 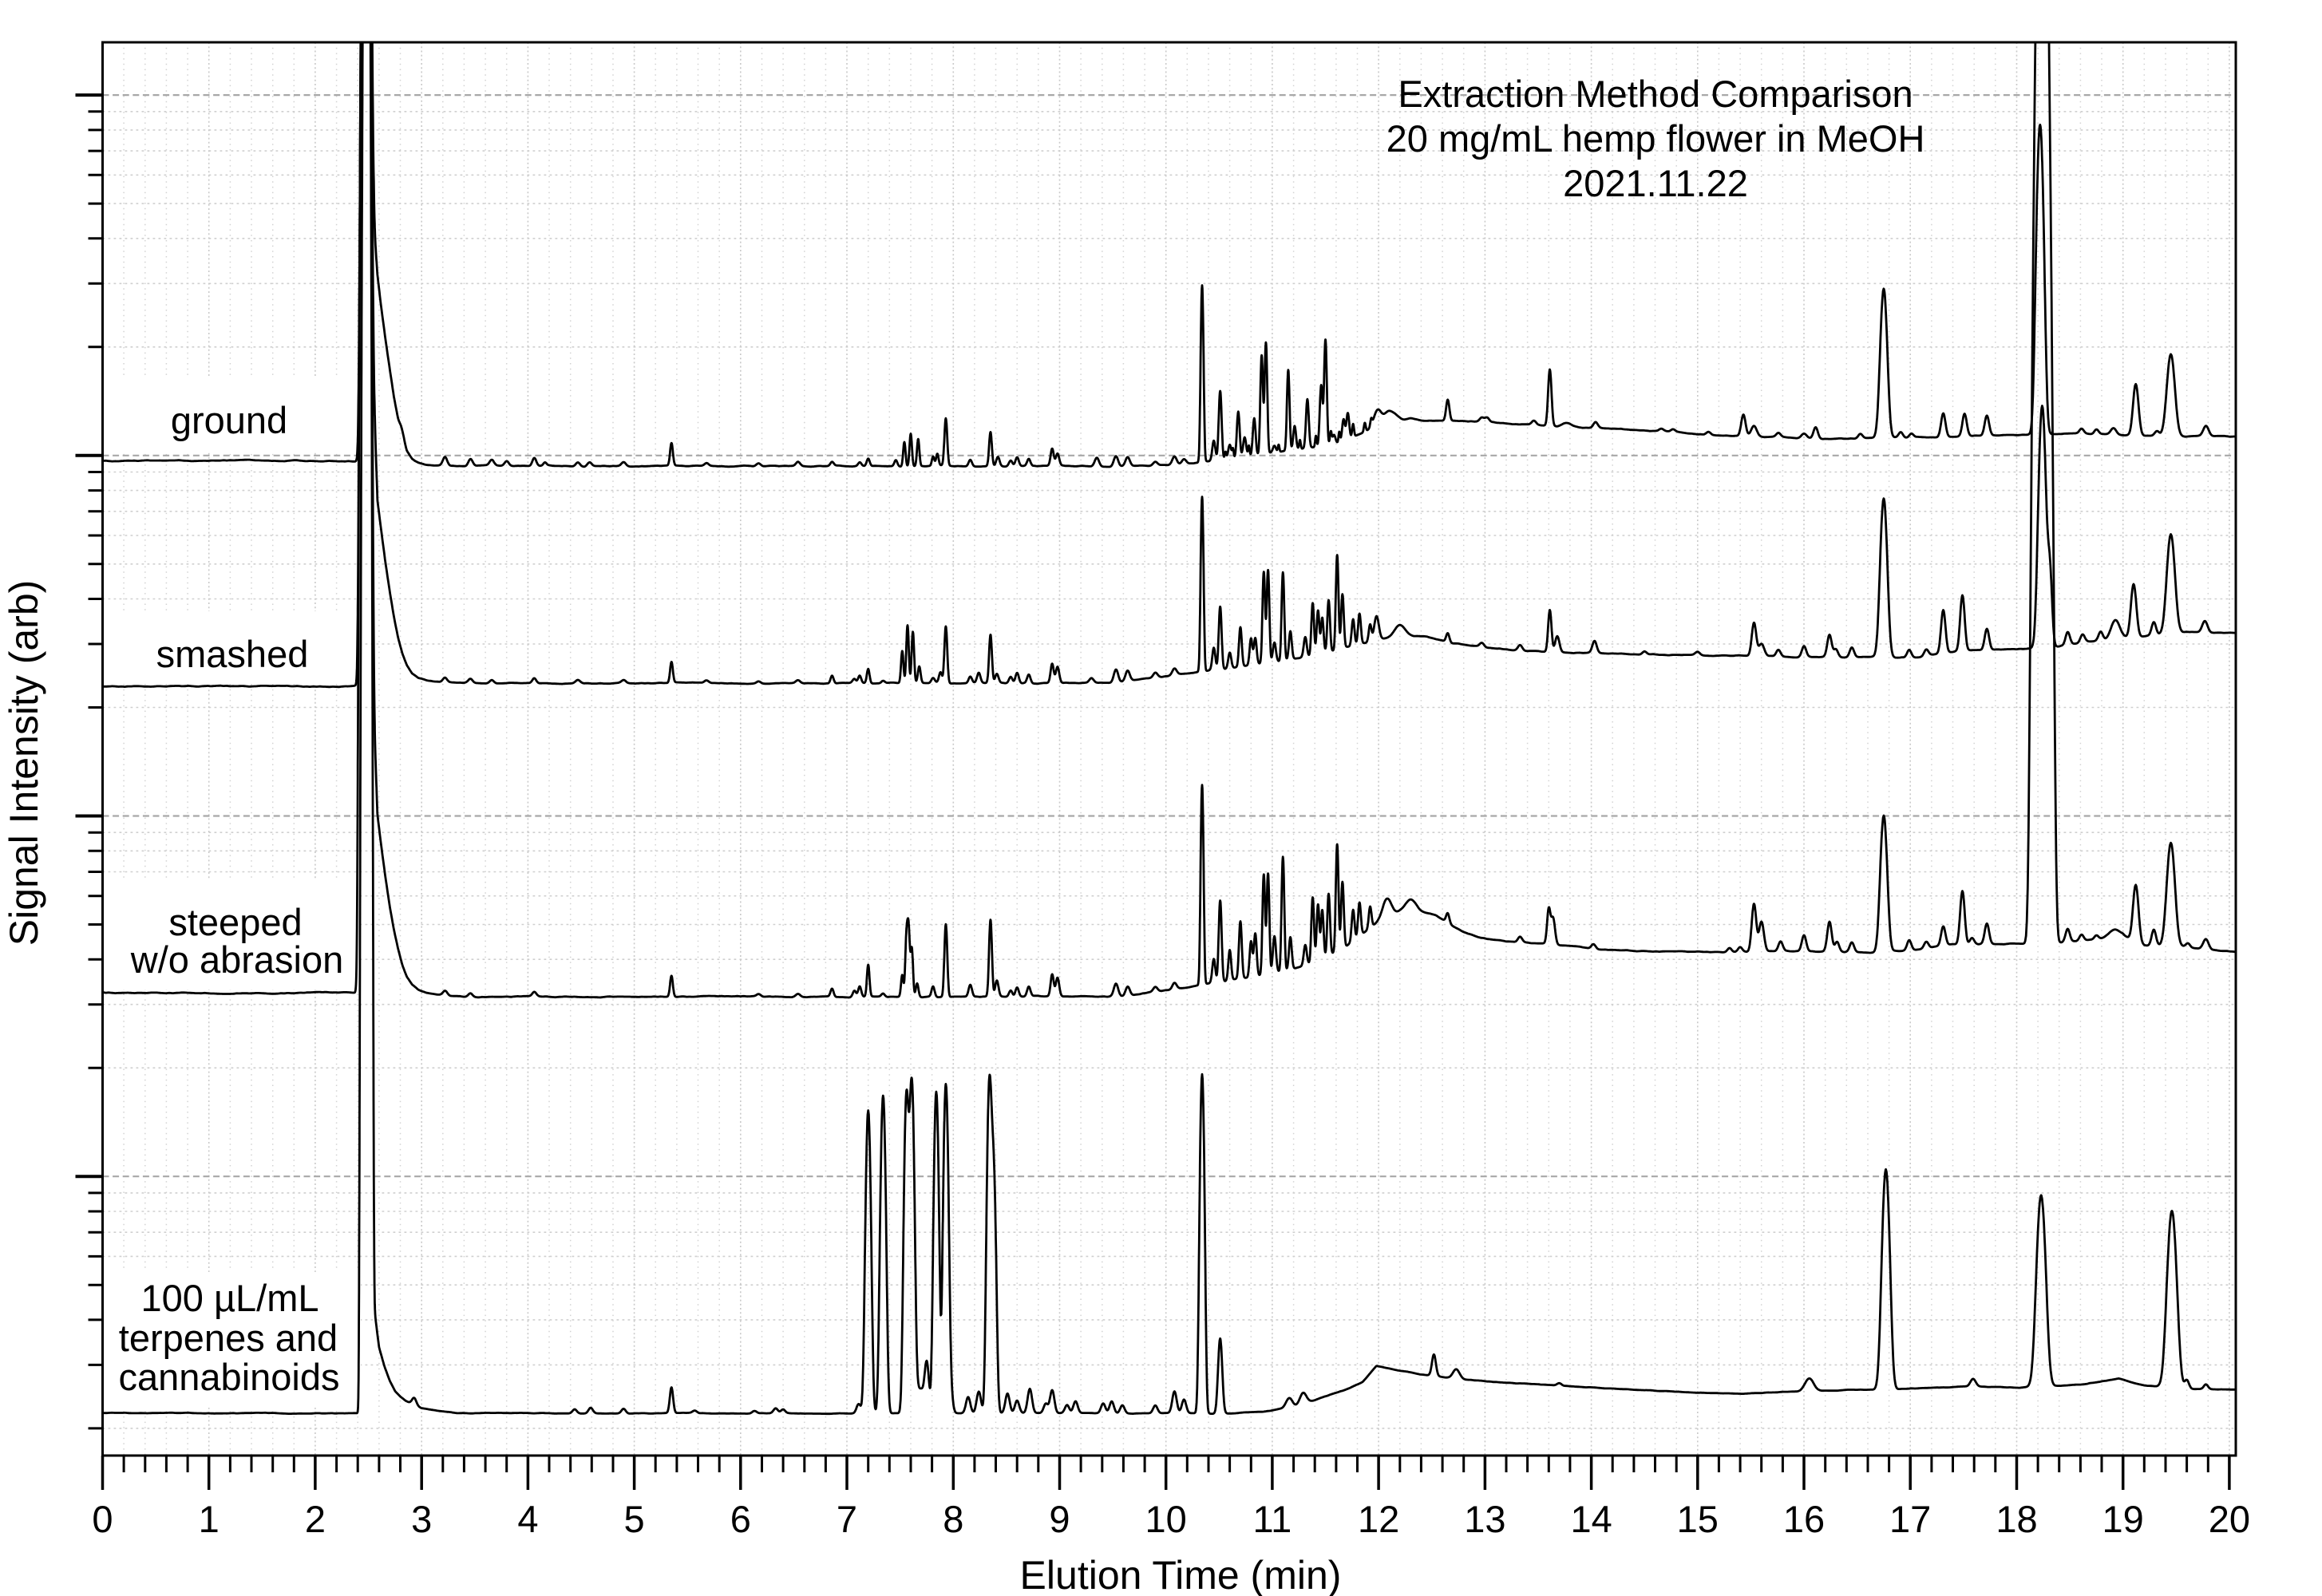 I want to click on svg-text: 13, so click(x=1484, y=1519).